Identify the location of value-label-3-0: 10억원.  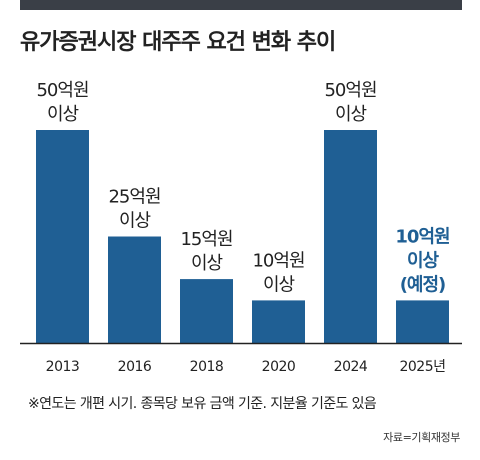
(278, 260).